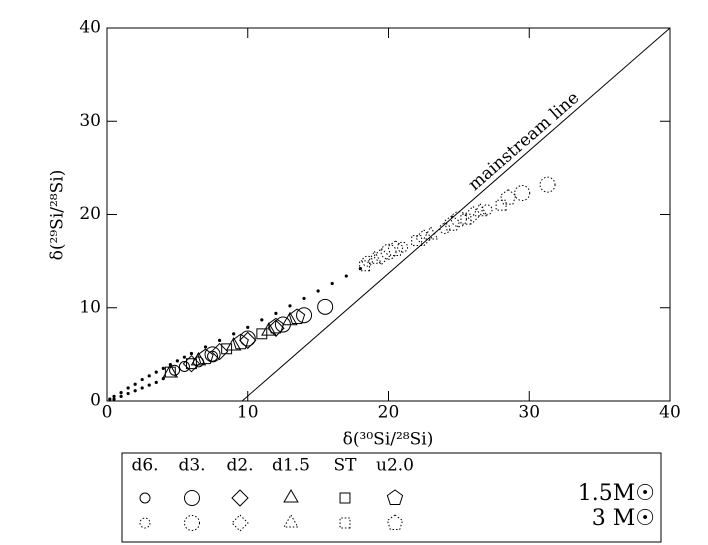 The image size is (708, 545). I want to click on x-tick-label: 20, so click(389, 413).